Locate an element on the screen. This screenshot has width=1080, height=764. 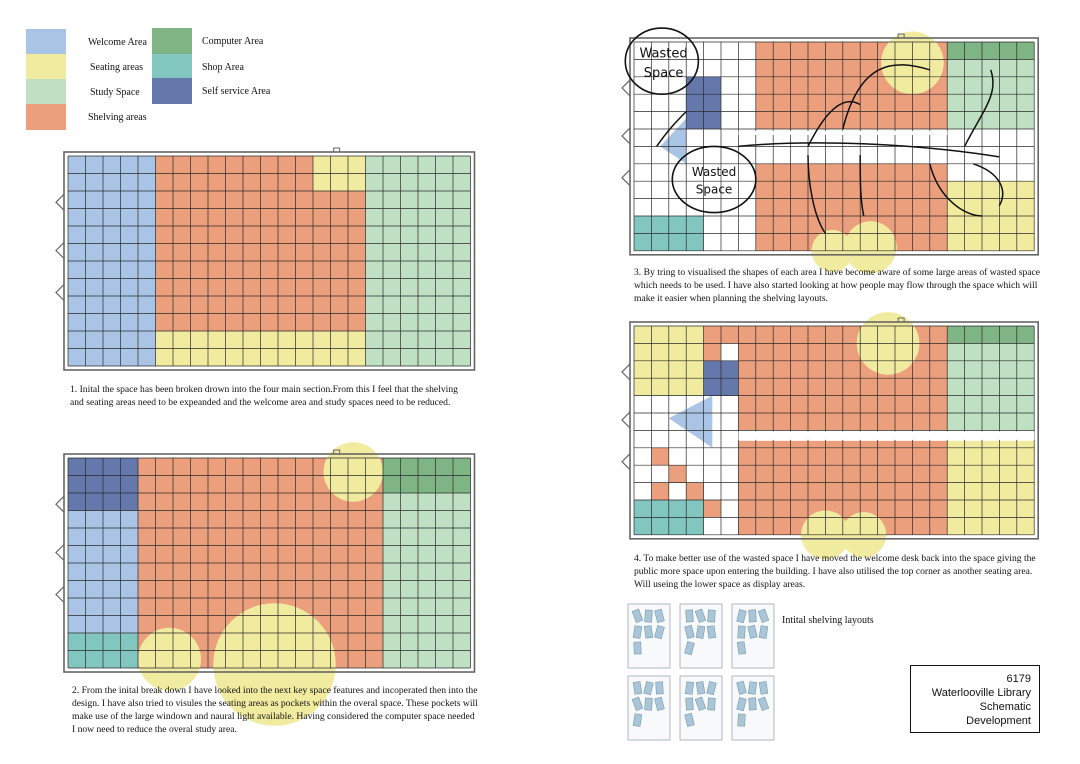
legend-label-welcome: Welcome Area is located at coordinates (117, 42).